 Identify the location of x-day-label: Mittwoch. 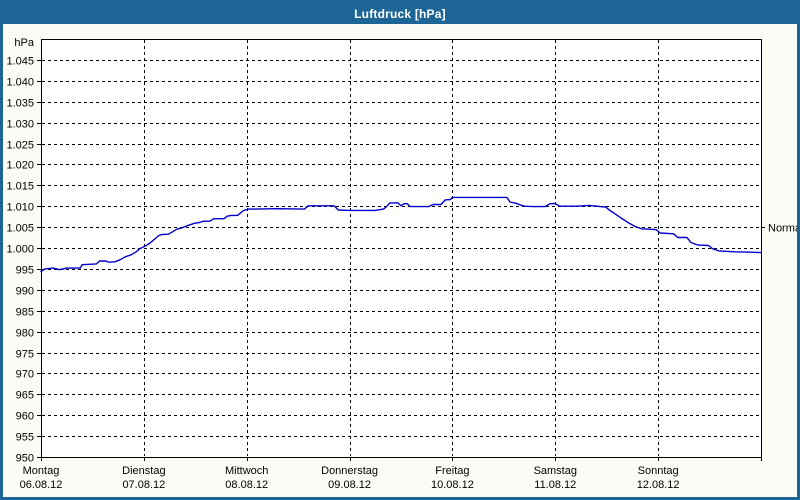
(246, 471).